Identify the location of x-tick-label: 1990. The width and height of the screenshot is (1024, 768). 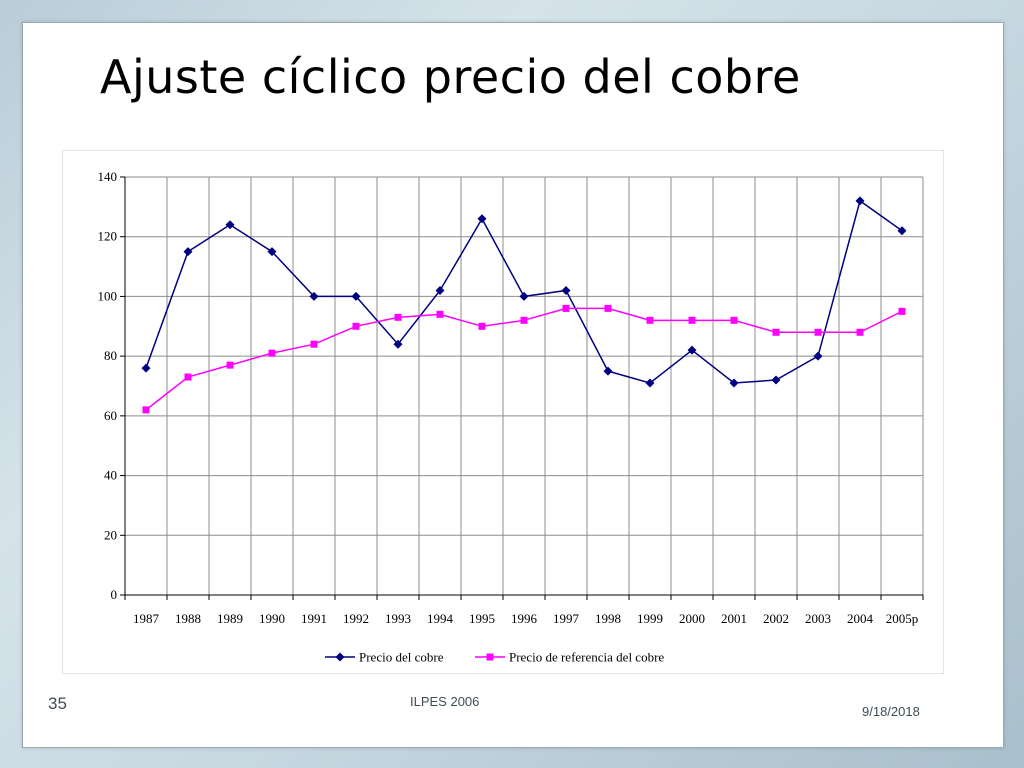
(272, 618).